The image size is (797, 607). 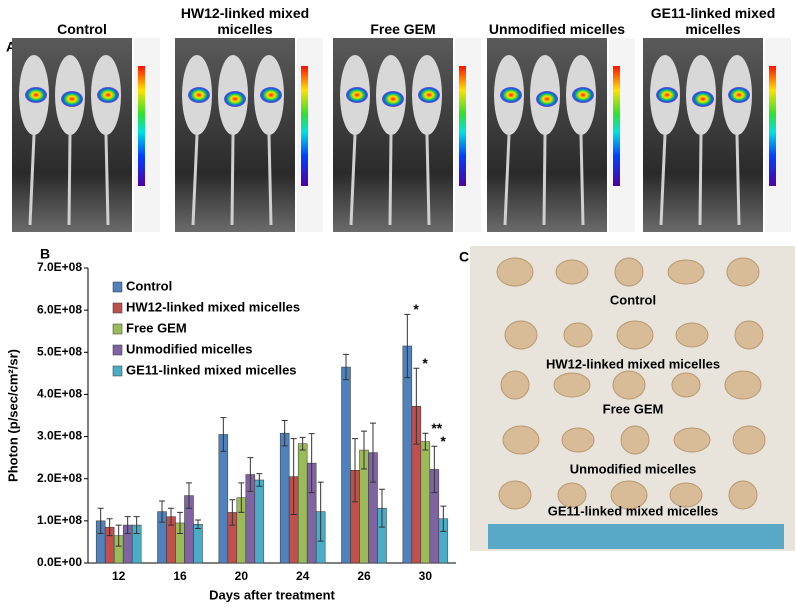 I want to click on y-tick-label: 1.0E+08, so click(x=59, y=520).